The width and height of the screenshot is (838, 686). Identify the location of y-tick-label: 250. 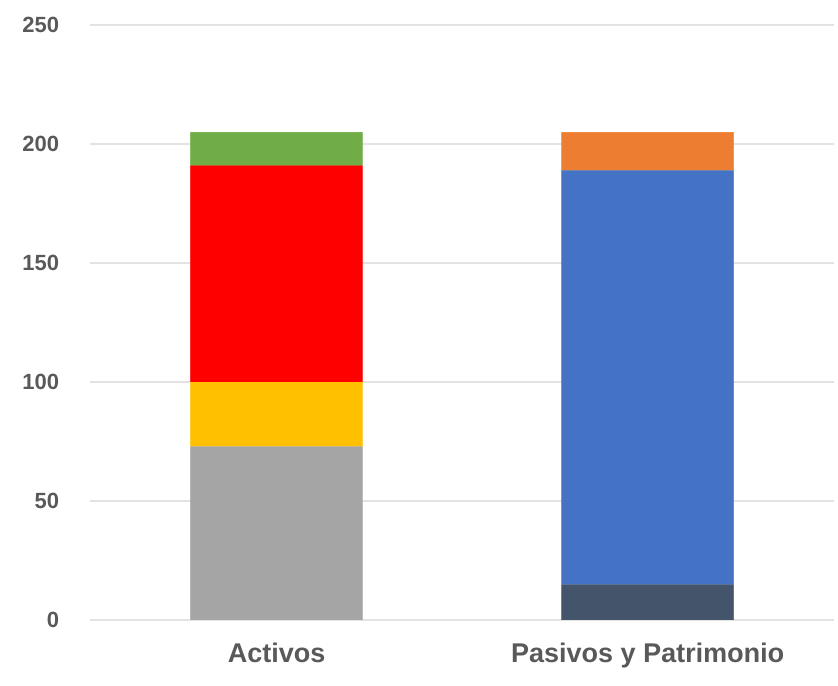
(40, 25).